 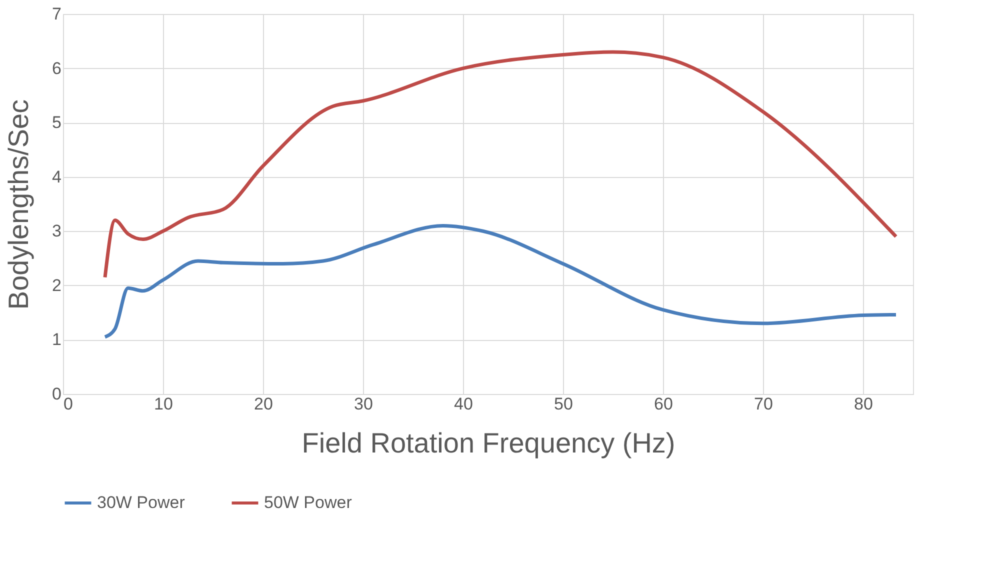 I want to click on x-tick-label: 0, so click(x=68, y=404).